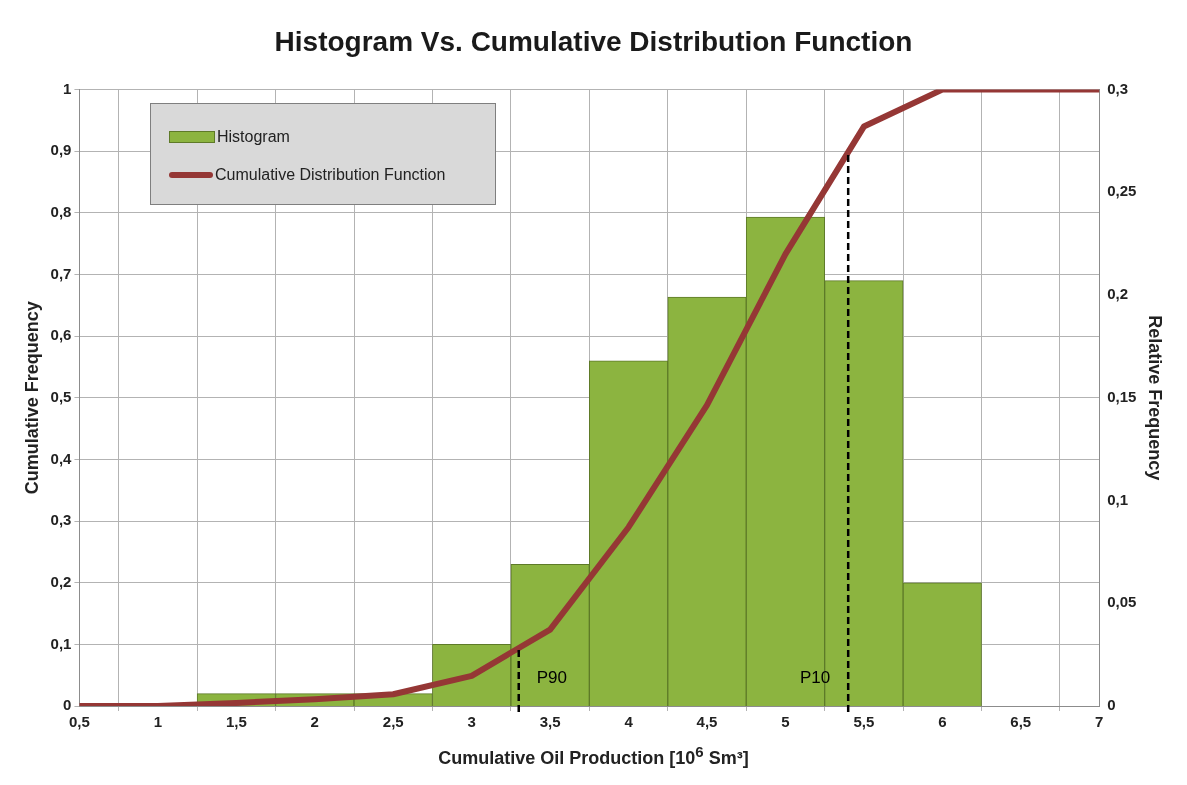 This screenshot has width=1187, height=785. What do you see at coordinates (864, 722) in the screenshot?
I see `x-tick-label: 5,5` at bounding box center [864, 722].